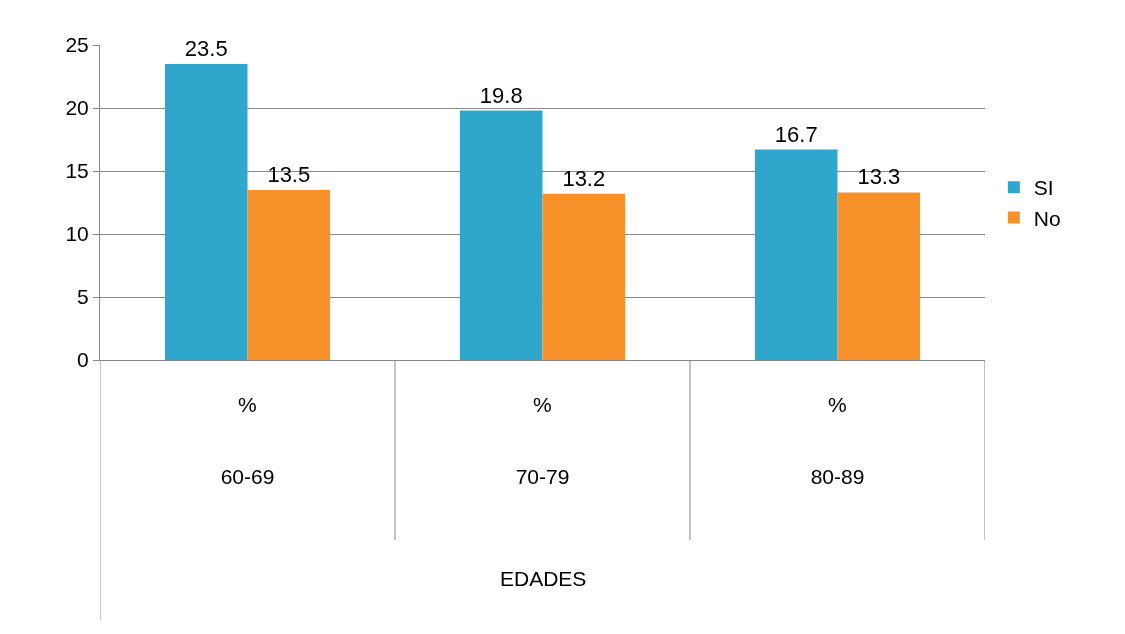  Describe the element at coordinates (1047, 218) in the screenshot. I see `legend-label: No` at that location.